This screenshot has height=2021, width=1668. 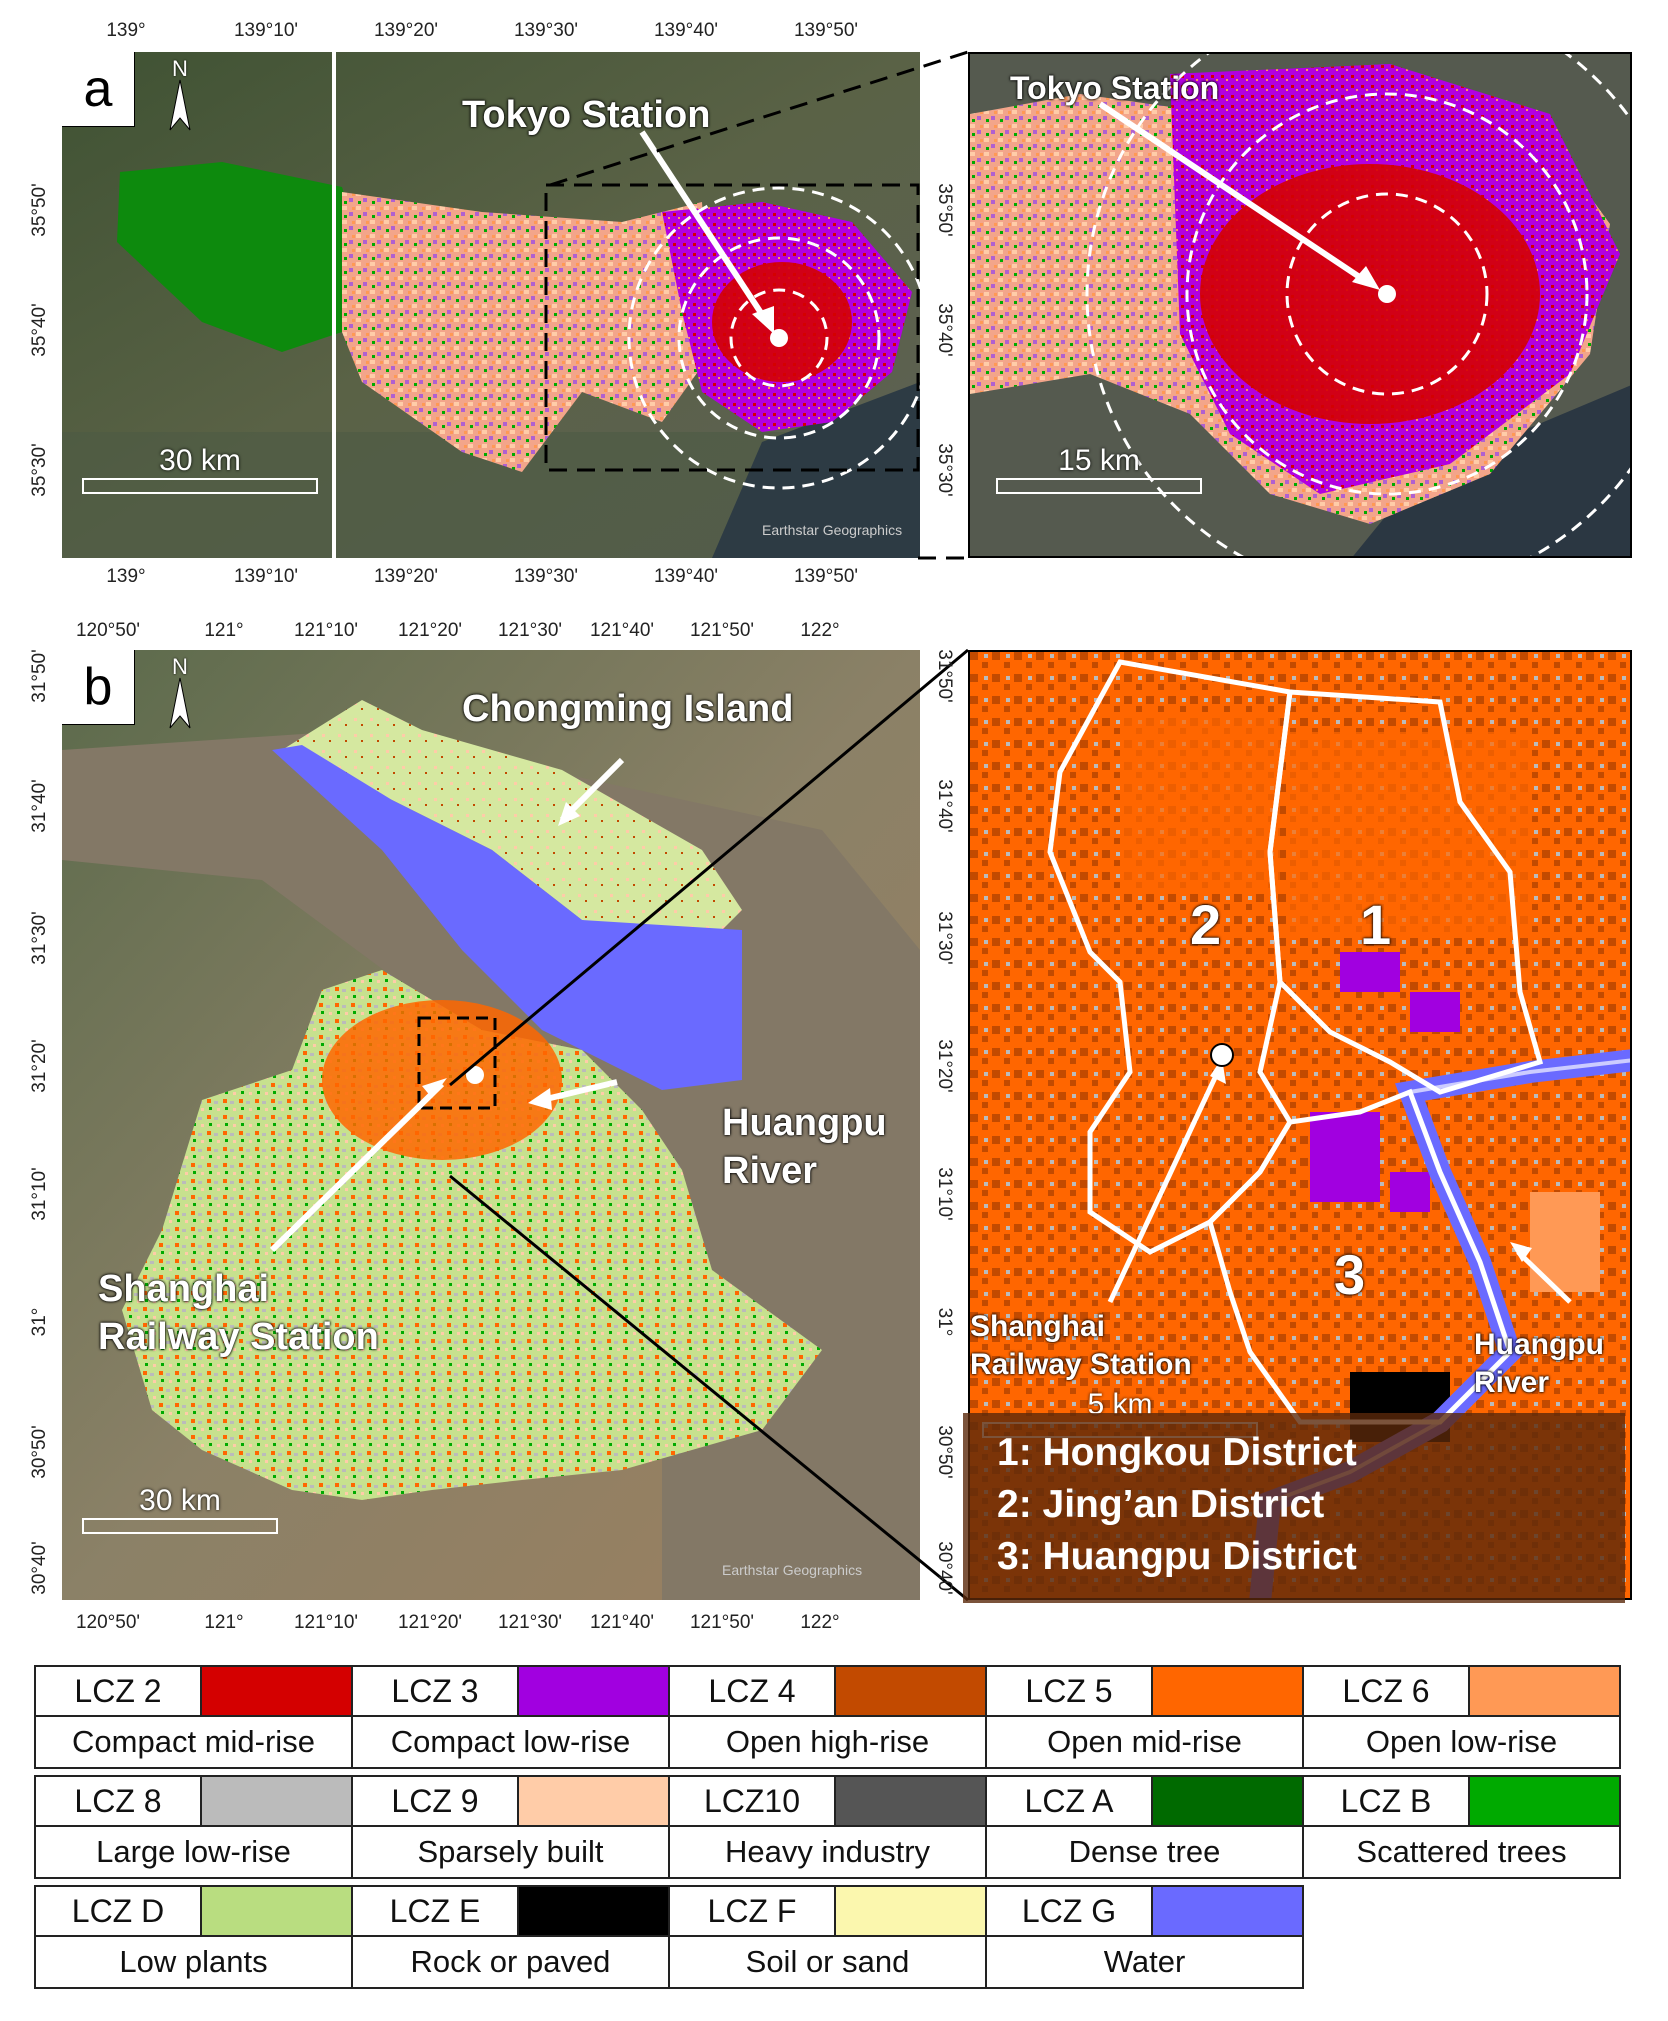 What do you see at coordinates (1177, 1556) in the screenshot?
I see `district-item-3: 3: Huangpu District` at bounding box center [1177, 1556].